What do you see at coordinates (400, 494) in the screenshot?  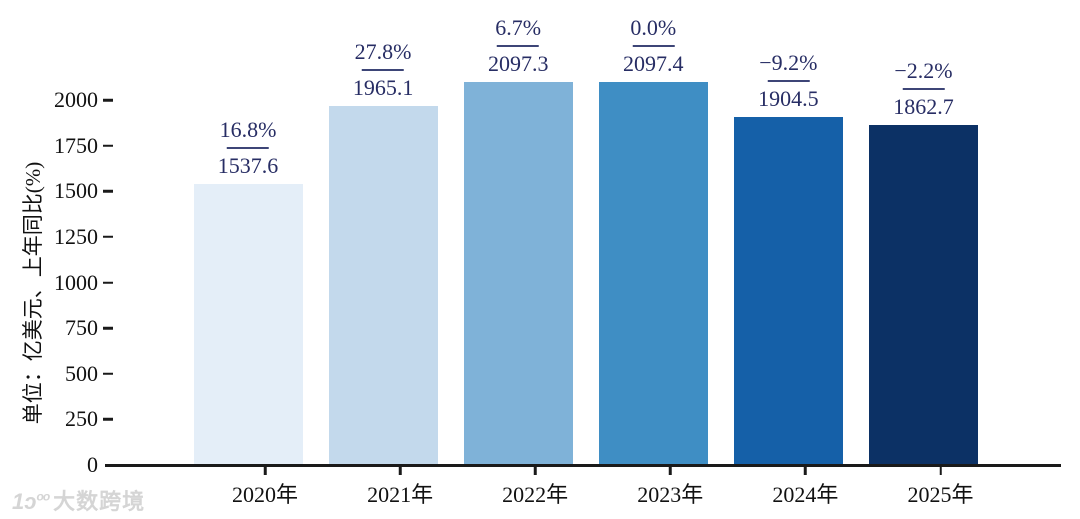 I see `x-tick-label: 2021年` at bounding box center [400, 494].